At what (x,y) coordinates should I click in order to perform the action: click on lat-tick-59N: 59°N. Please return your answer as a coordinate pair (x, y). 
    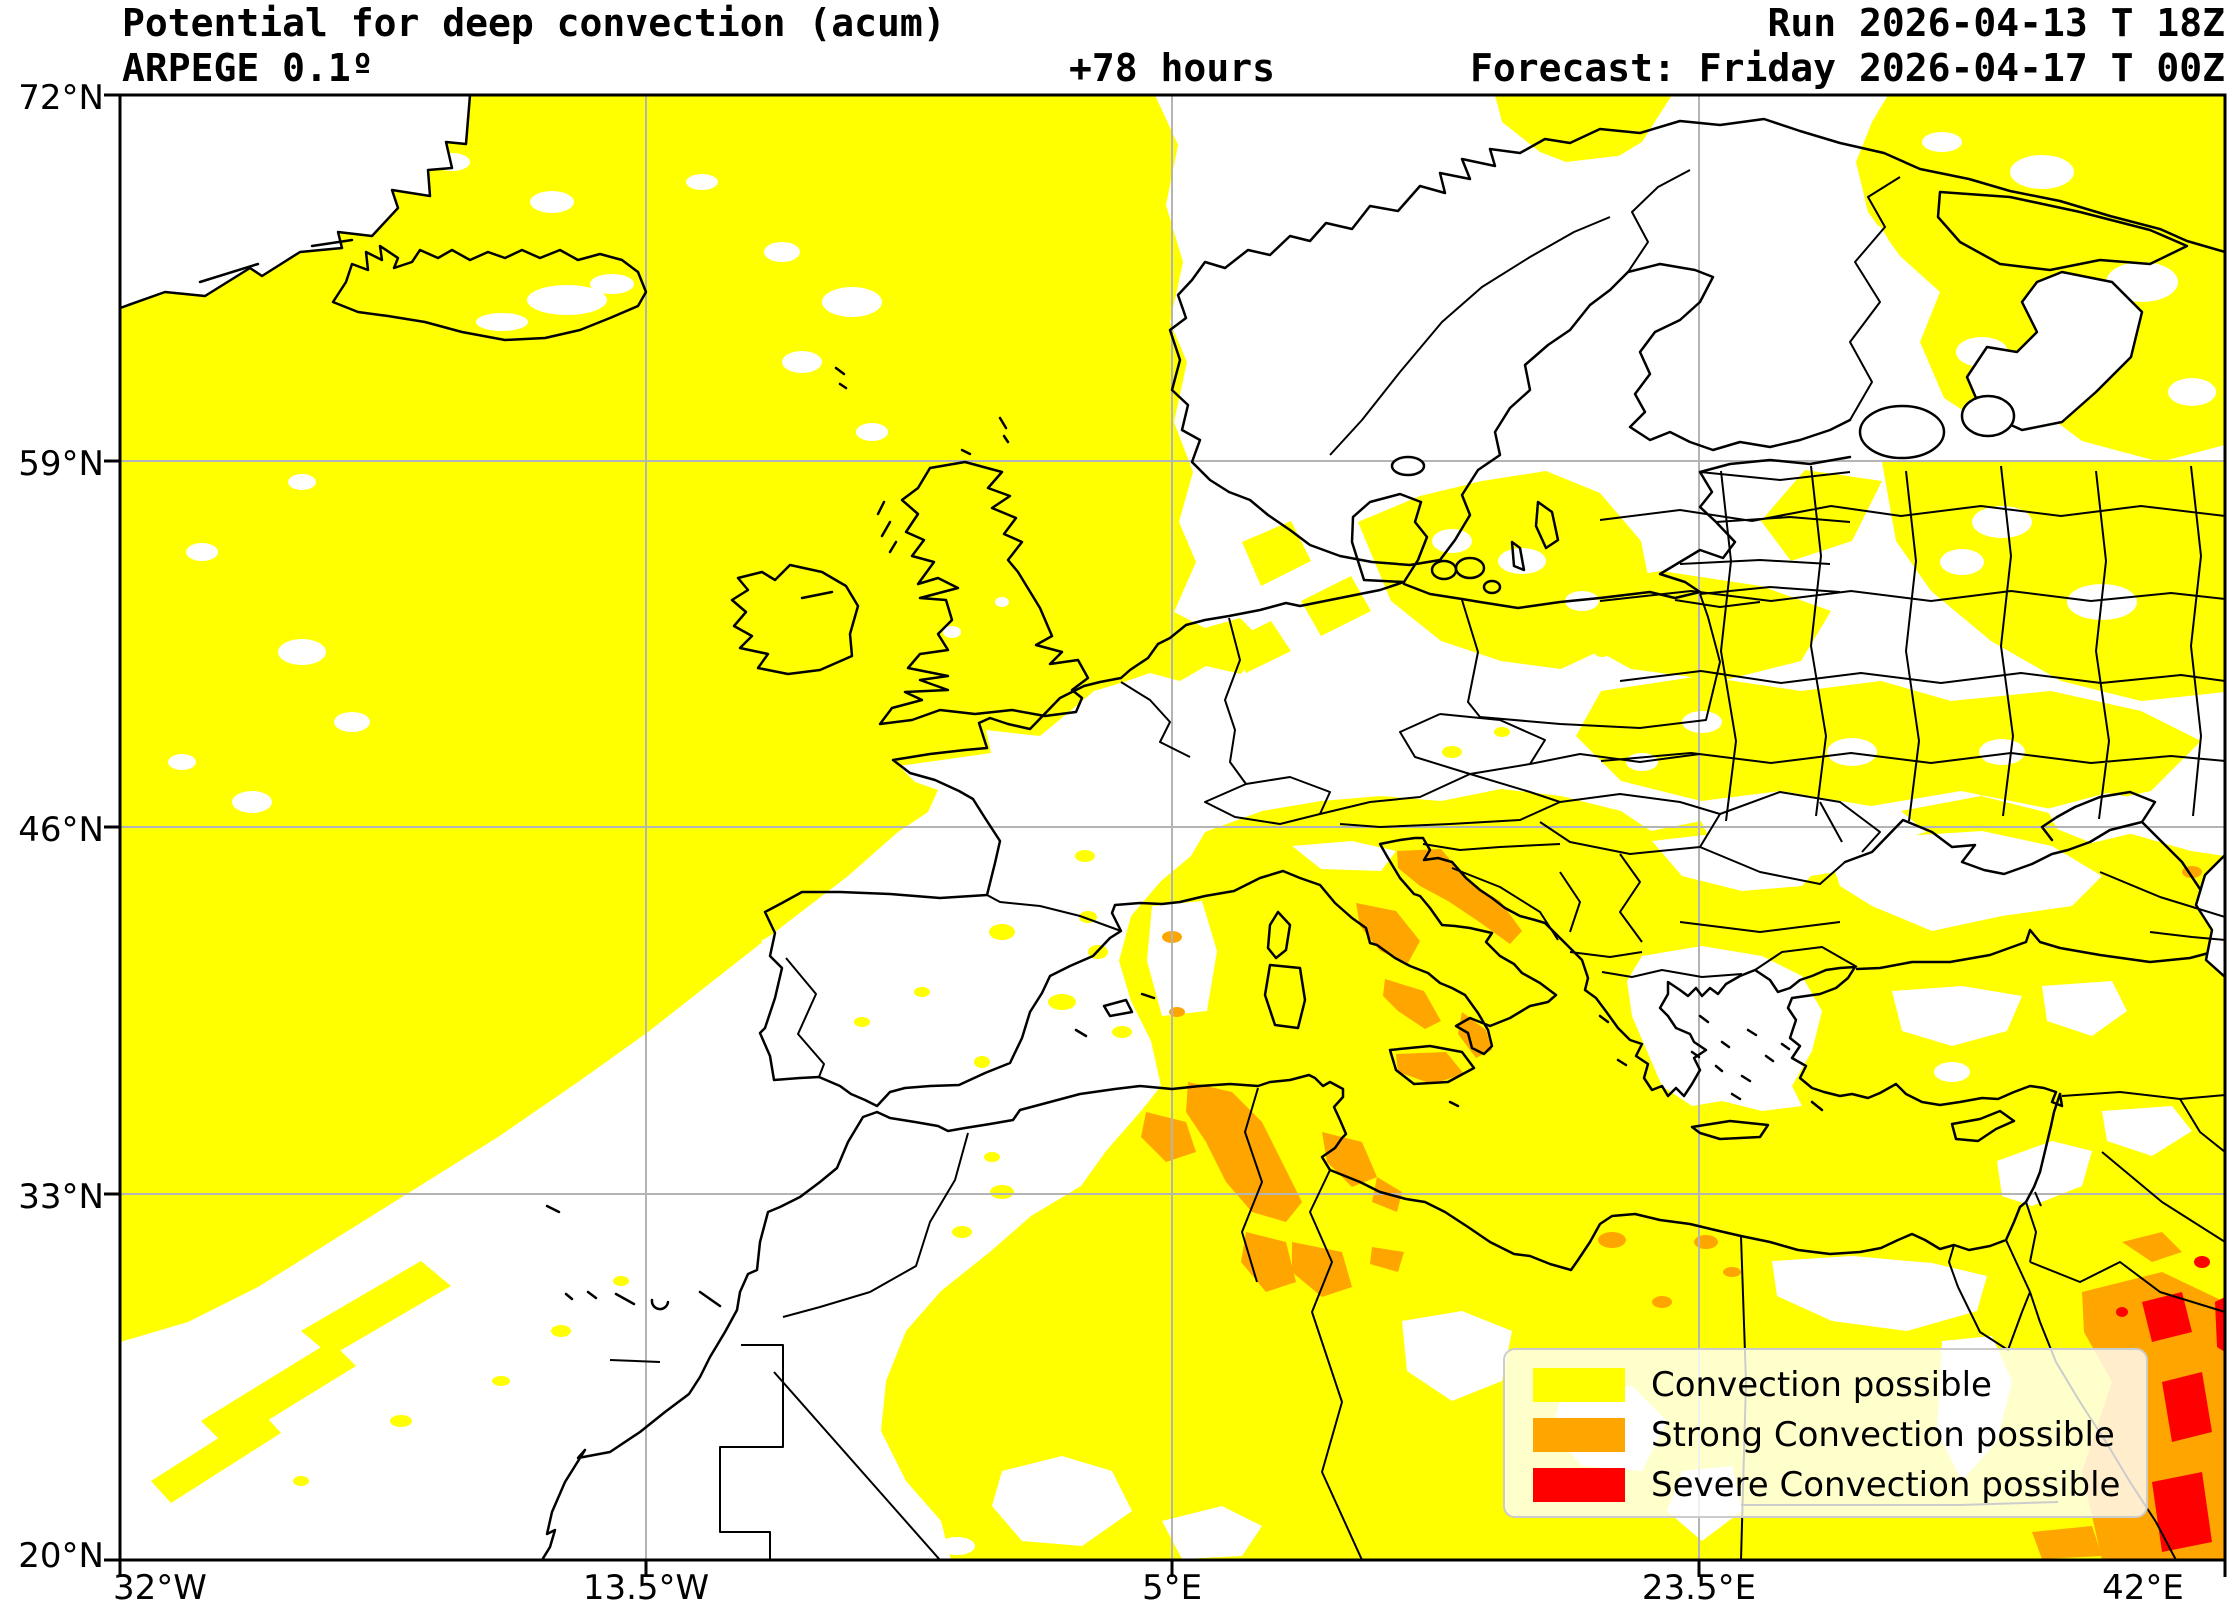
    Looking at the image, I should click on (61, 464).